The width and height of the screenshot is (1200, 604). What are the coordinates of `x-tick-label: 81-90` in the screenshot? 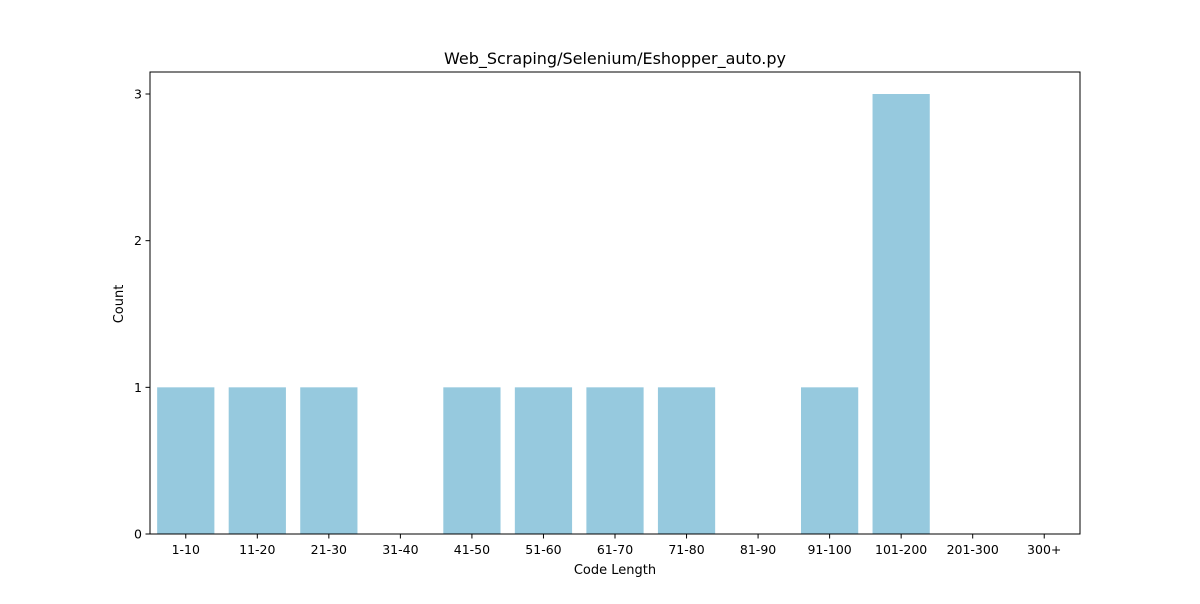 It's located at (758, 549).